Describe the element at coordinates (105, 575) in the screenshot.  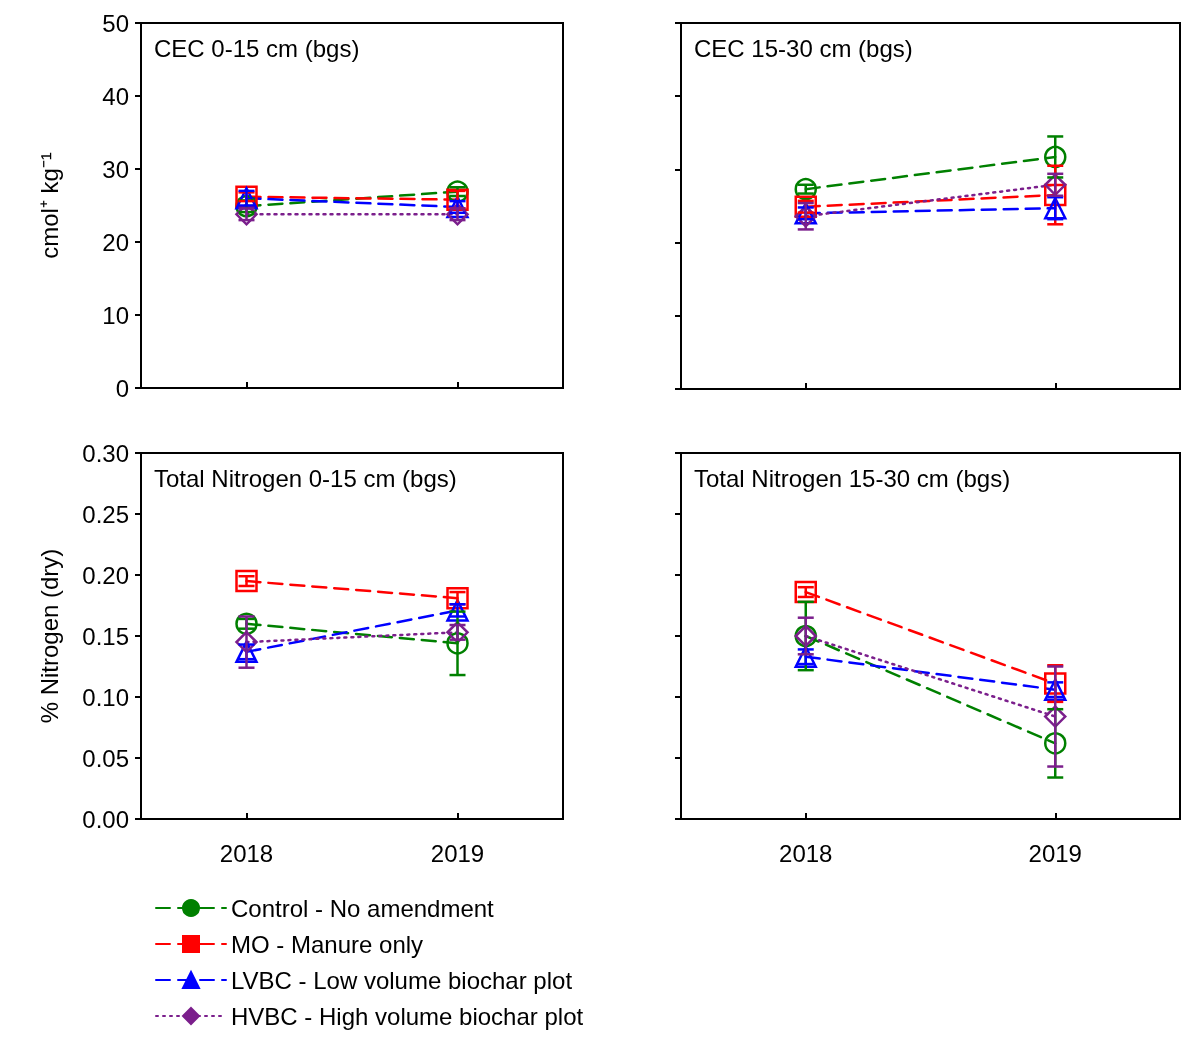
I see `y-tick-label: 0.20` at that location.